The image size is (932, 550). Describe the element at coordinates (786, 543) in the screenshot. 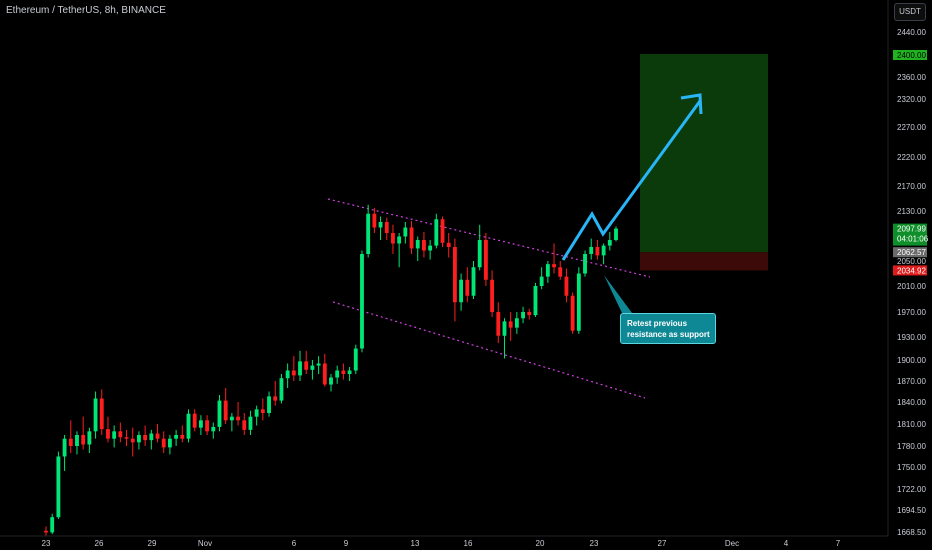

I see `time-tick-label: 4` at that location.